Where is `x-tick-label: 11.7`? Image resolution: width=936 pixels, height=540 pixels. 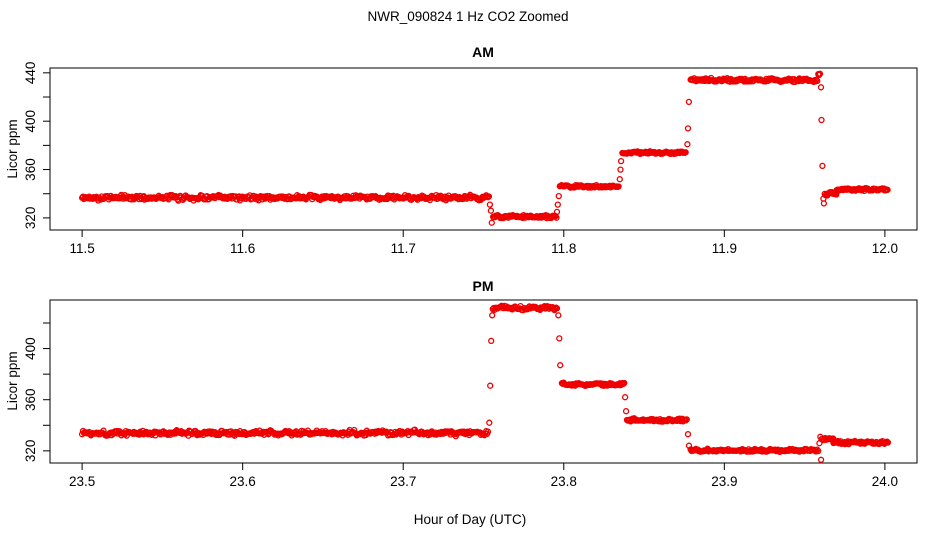
x-tick-label: 11.7 is located at coordinates (403, 248).